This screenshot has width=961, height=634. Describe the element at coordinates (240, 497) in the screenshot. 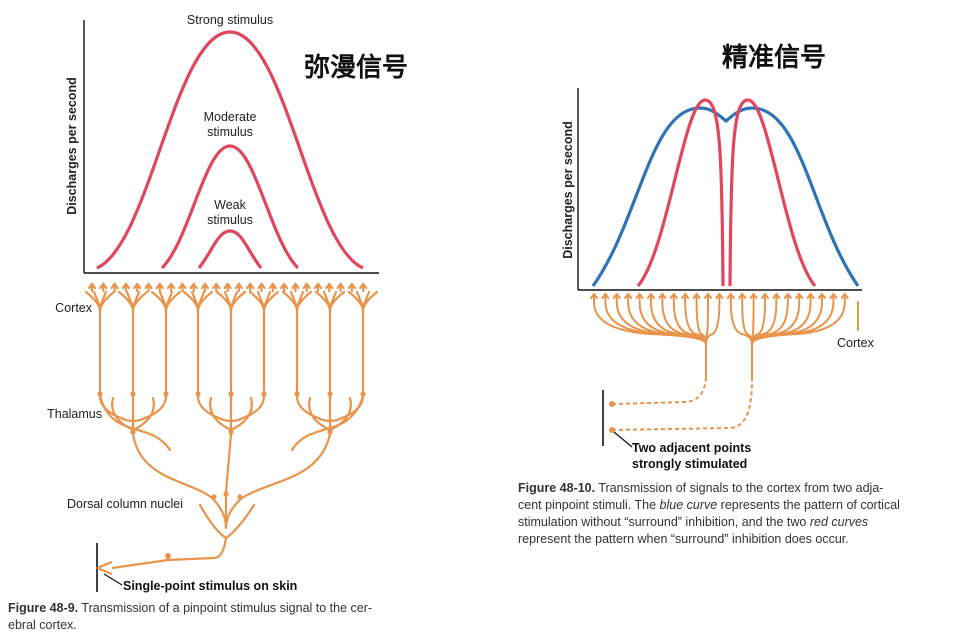

I see `dorsal-cell-right` at that location.